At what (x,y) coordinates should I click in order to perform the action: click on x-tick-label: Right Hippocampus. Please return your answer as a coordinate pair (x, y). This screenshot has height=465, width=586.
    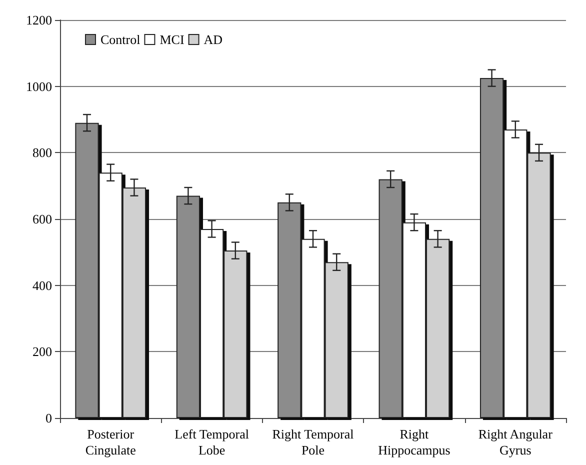
    Looking at the image, I should click on (414, 442).